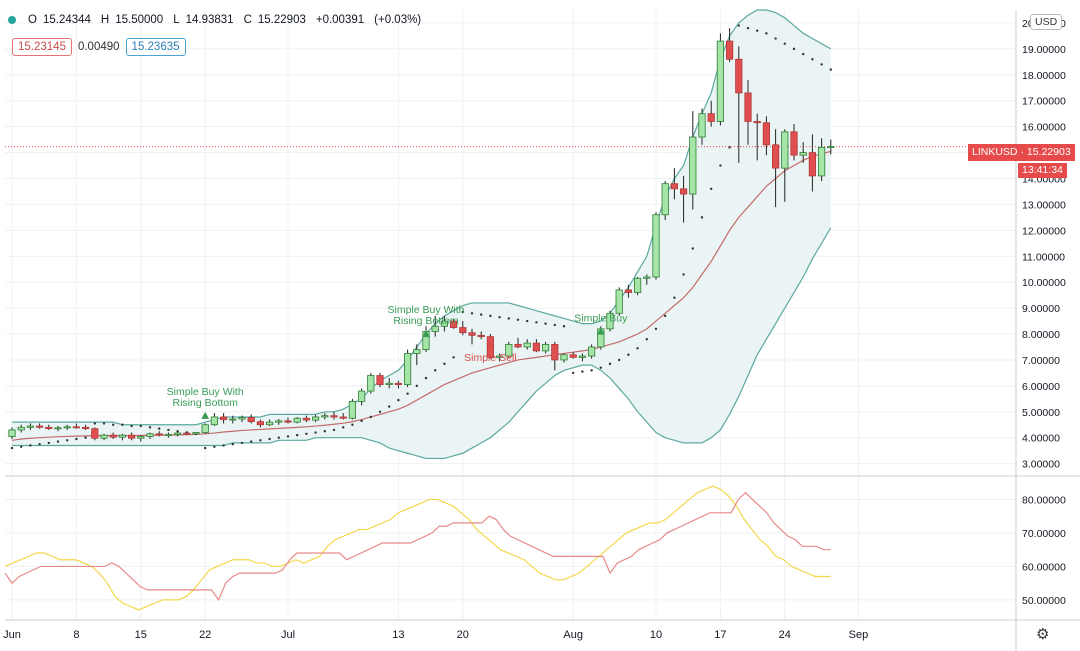  Describe the element at coordinates (1044, 534) in the screenshot. I see `oscillator-axis-label: 70.00000` at that location.